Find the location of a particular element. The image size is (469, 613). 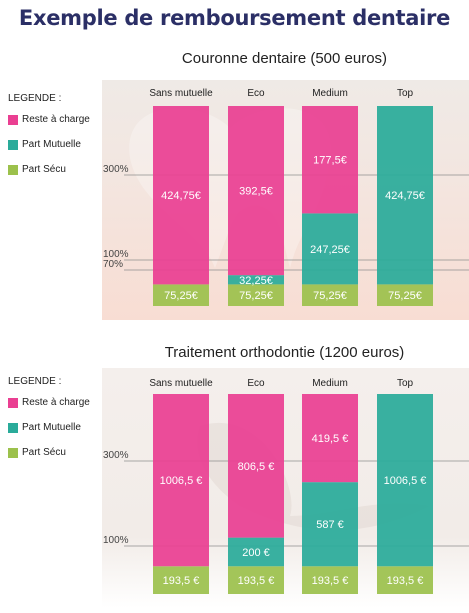

tick-label-70: 70% is located at coordinates (113, 264).